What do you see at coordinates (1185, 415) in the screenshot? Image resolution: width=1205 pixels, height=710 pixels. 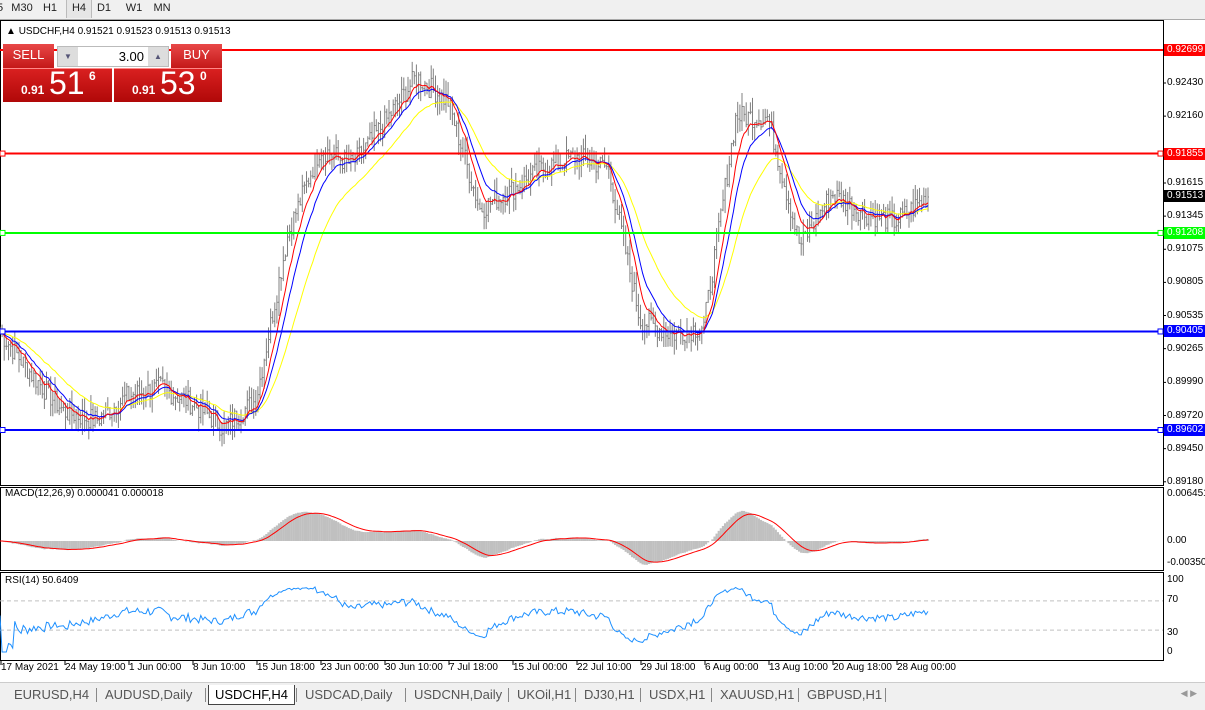 I see `price-axis-label: 0.89720` at bounding box center [1185, 415].